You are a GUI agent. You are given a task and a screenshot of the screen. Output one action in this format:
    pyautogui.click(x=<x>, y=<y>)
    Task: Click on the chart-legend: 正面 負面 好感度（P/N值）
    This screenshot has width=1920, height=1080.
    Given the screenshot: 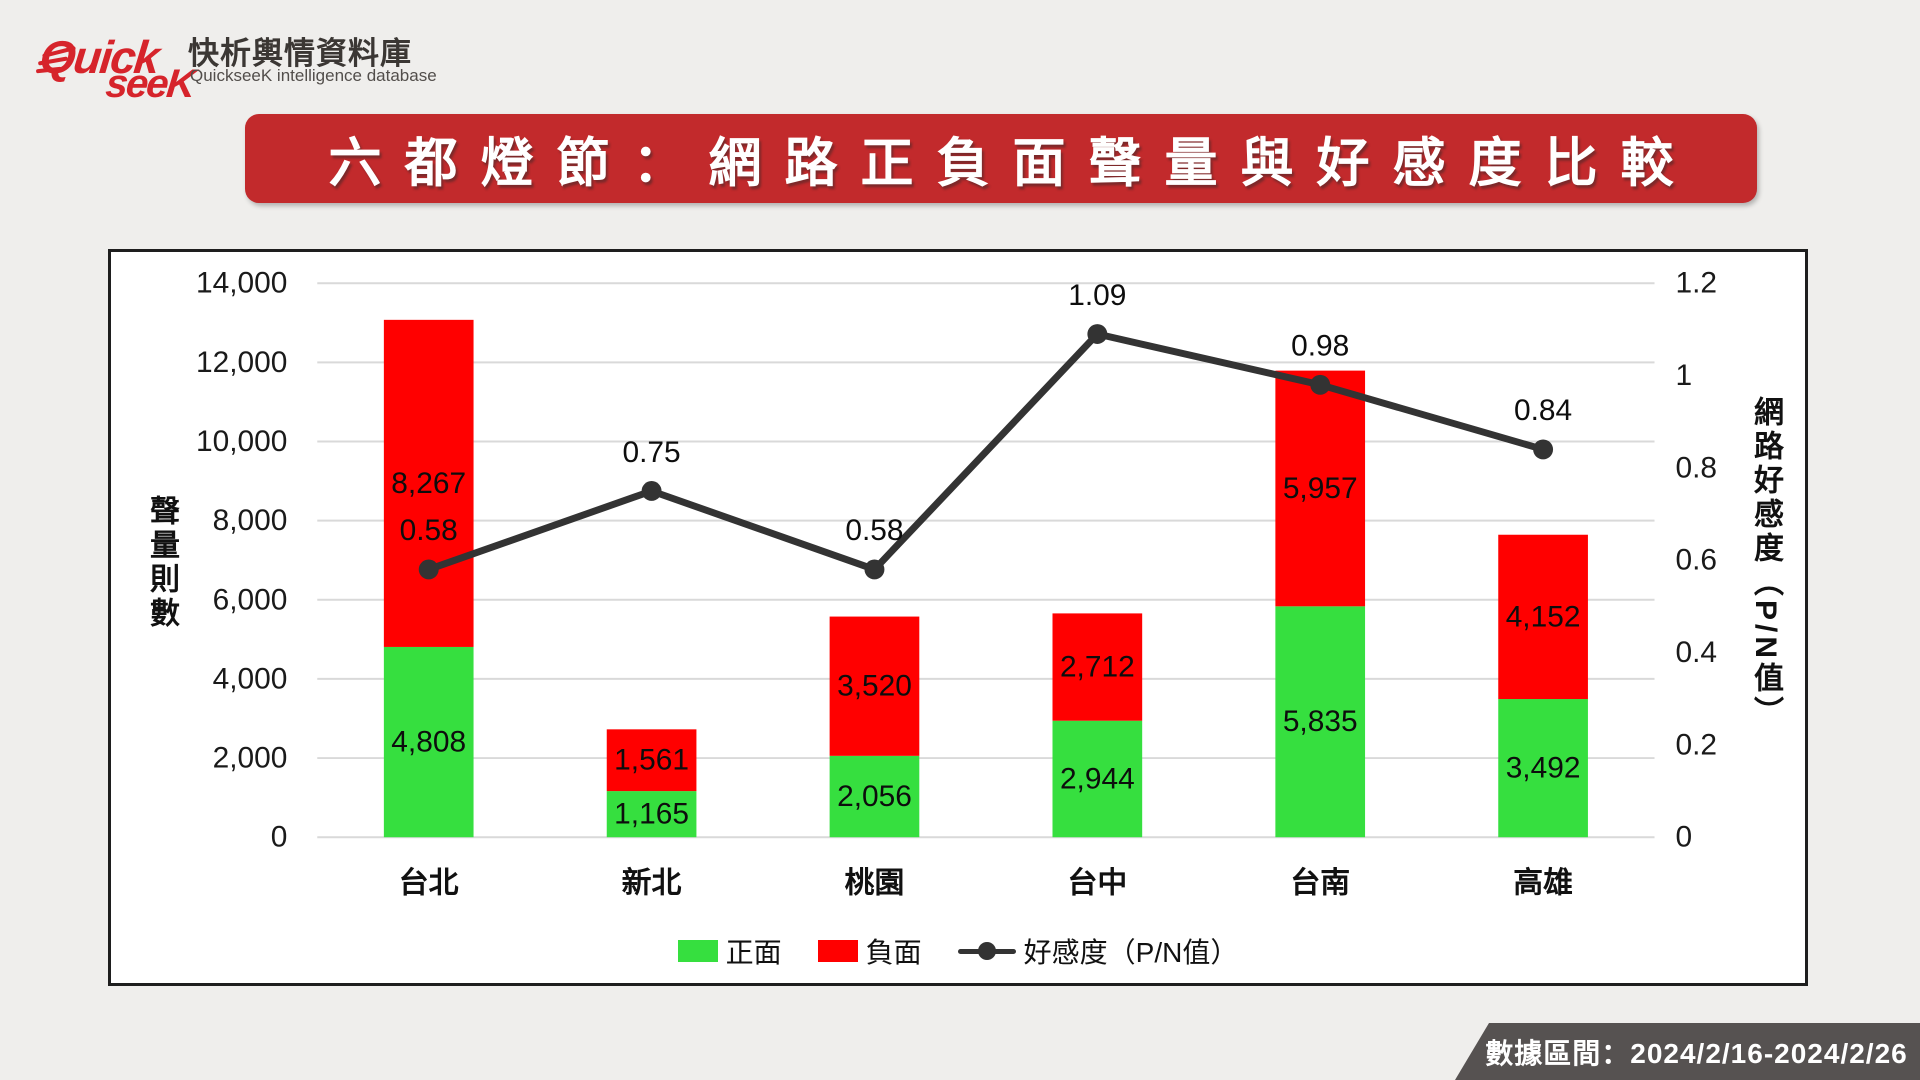 What is the action you would take?
    pyautogui.click(x=958, y=951)
    